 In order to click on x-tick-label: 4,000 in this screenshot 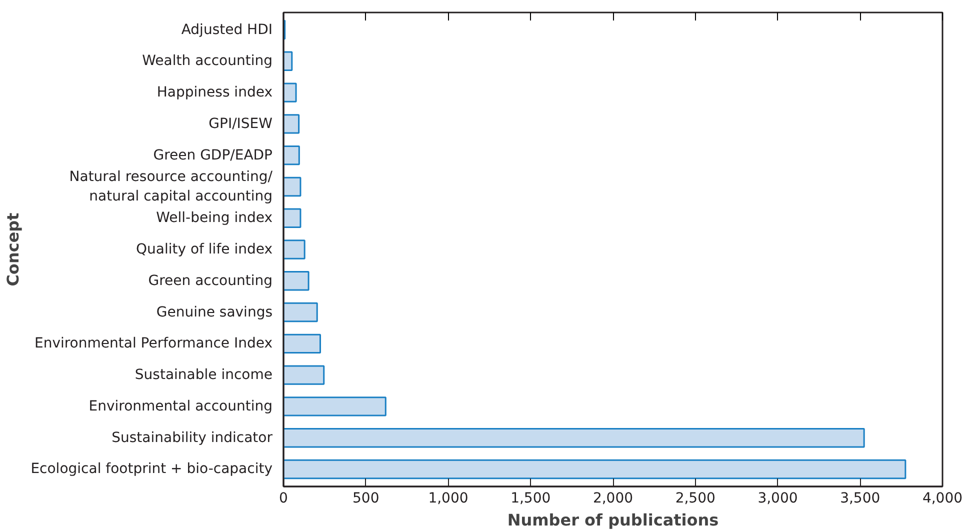, I will do `click(942, 498)`.